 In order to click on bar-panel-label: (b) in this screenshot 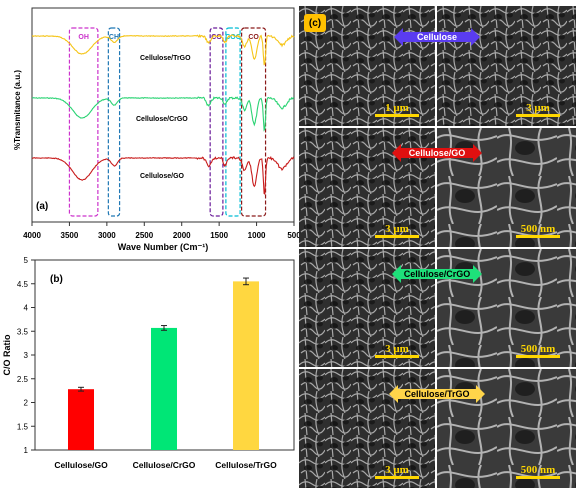, I will do `click(56, 279)`.